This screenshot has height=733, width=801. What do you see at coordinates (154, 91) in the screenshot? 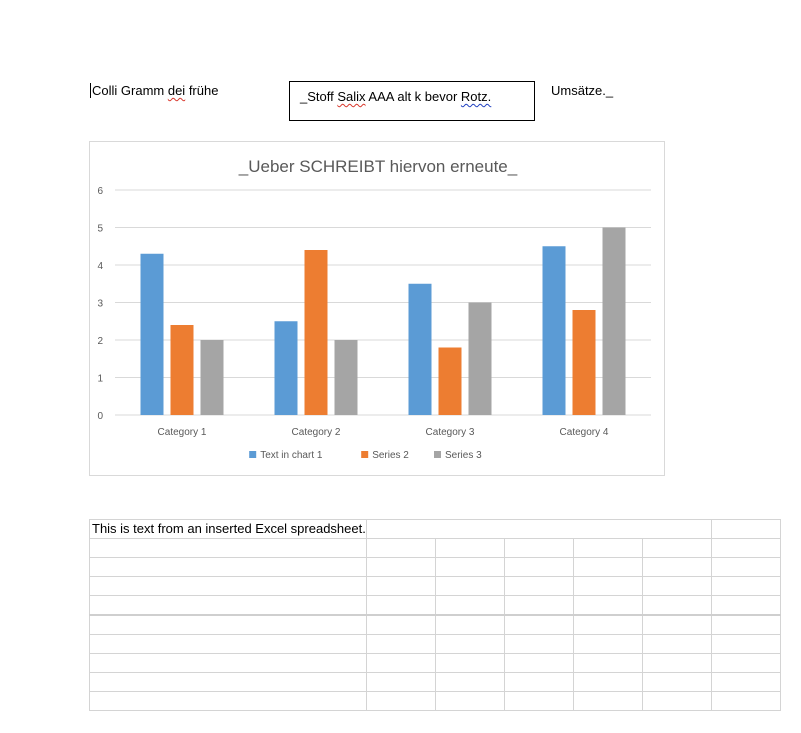
I see `document-text-left: Colli Gramm dei frühe` at bounding box center [154, 91].